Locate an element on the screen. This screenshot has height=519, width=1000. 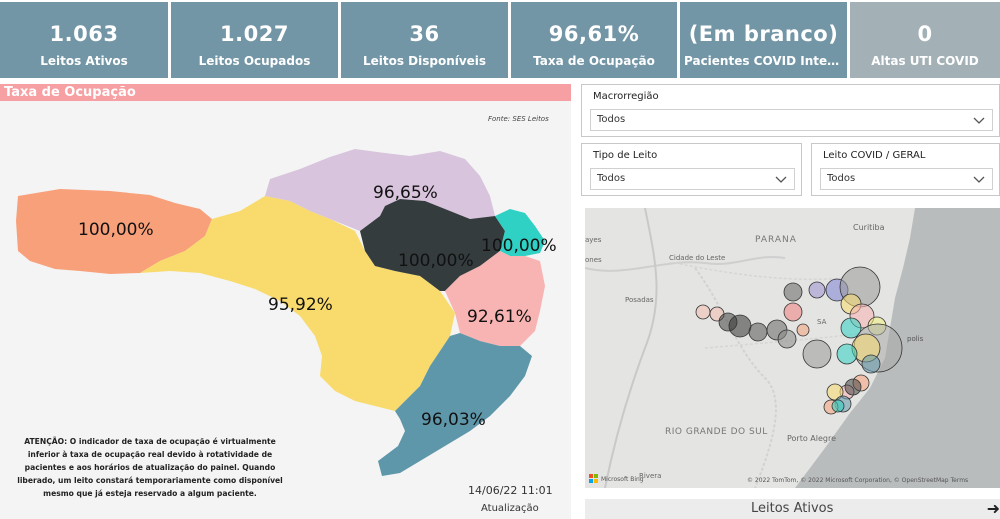
kpi-label: Leitos Ocupados is located at coordinates (254, 61).